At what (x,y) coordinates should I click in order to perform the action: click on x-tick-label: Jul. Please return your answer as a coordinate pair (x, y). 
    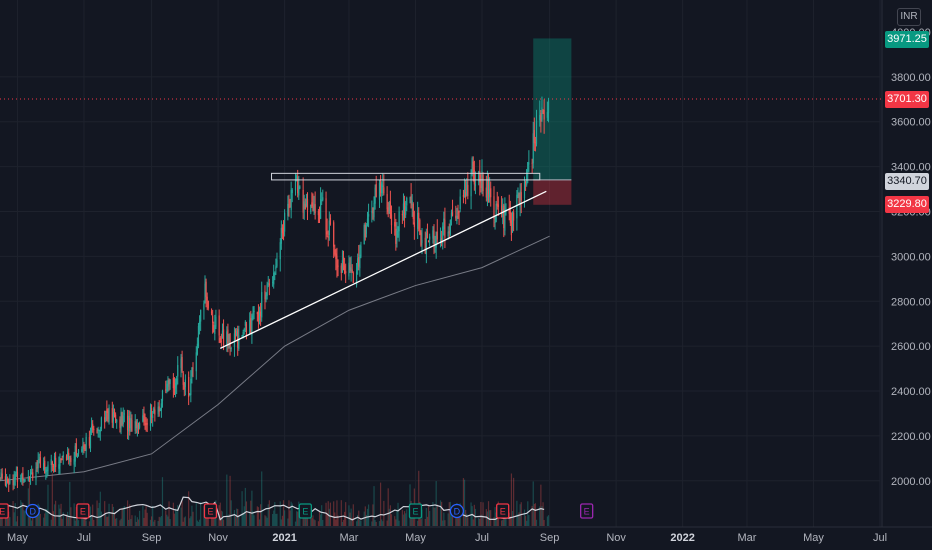
    Looking at the image, I should click on (482, 538).